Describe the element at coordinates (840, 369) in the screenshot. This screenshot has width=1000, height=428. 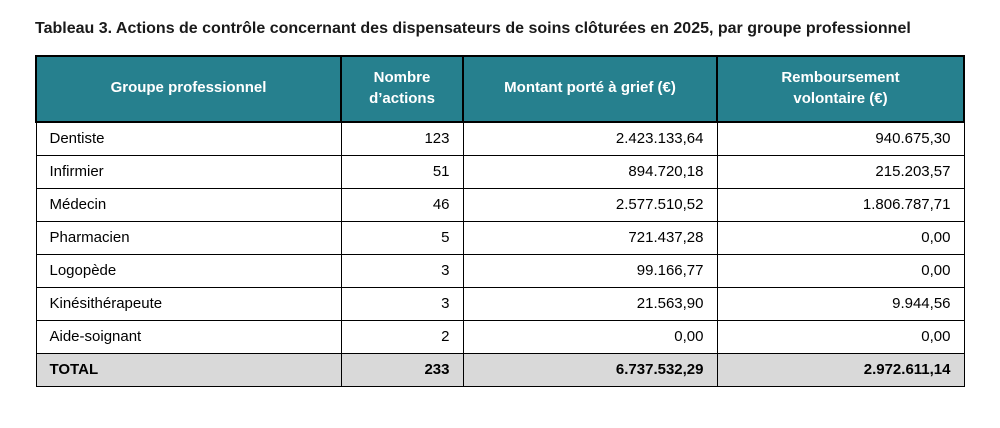
I see `cell-remboursement: 2.972.611,14` at that location.